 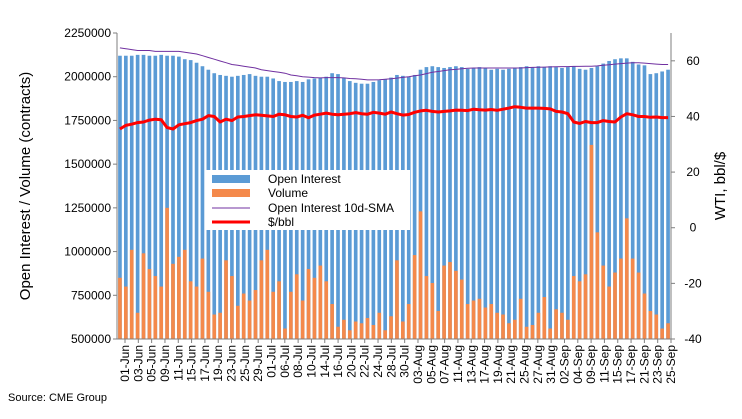 I want to click on x-tick-label: 01-Jun, so click(x=125, y=363).